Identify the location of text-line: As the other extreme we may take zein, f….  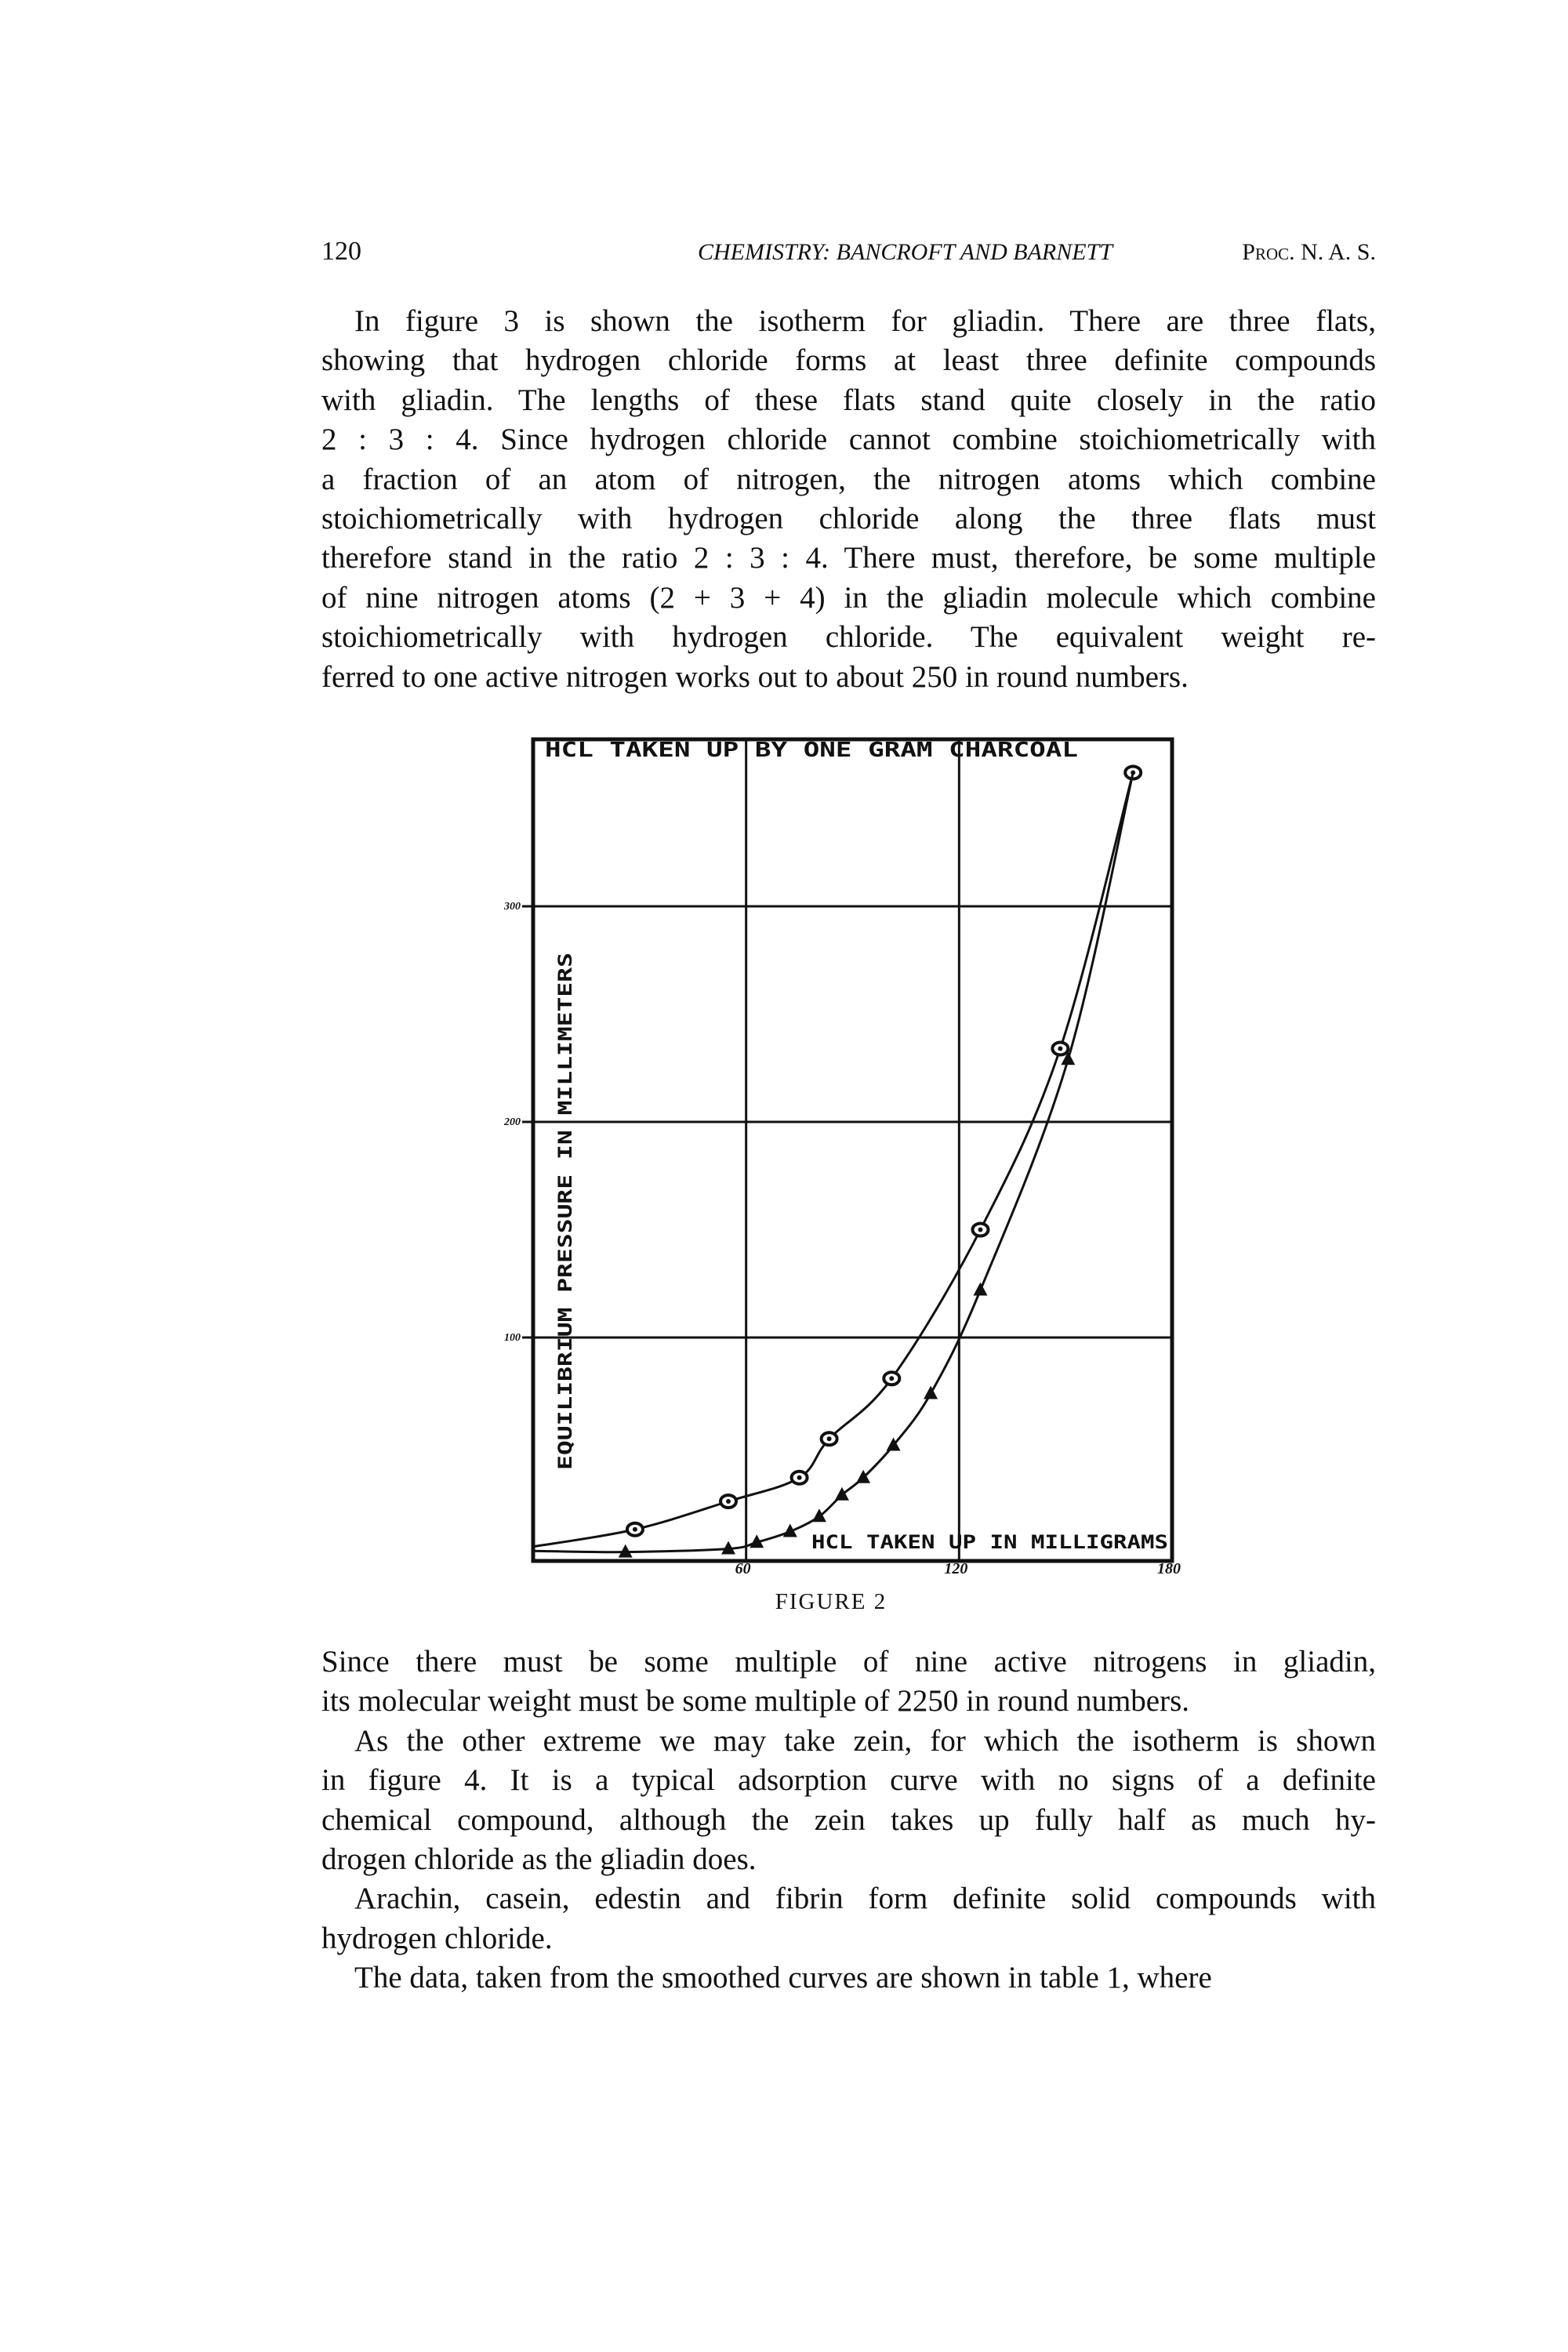
(865, 1740).